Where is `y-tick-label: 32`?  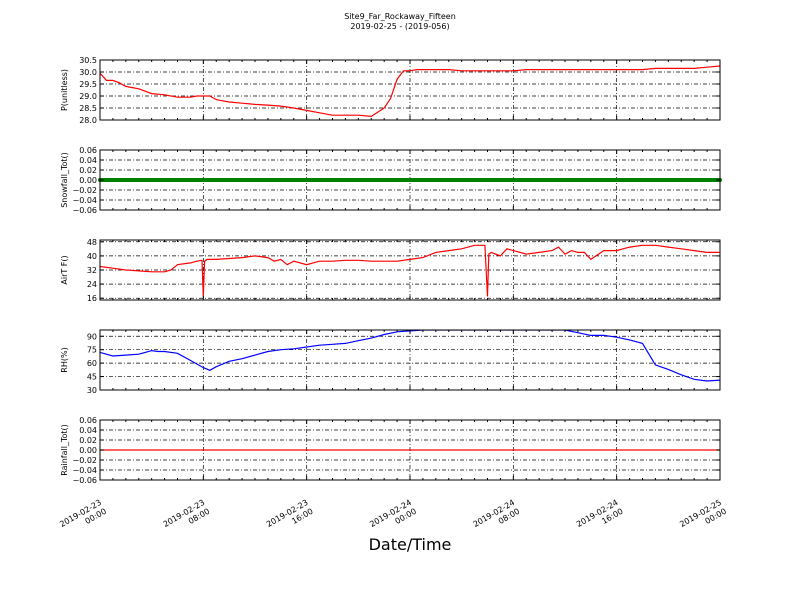 y-tick-label: 32 is located at coordinates (92, 270).